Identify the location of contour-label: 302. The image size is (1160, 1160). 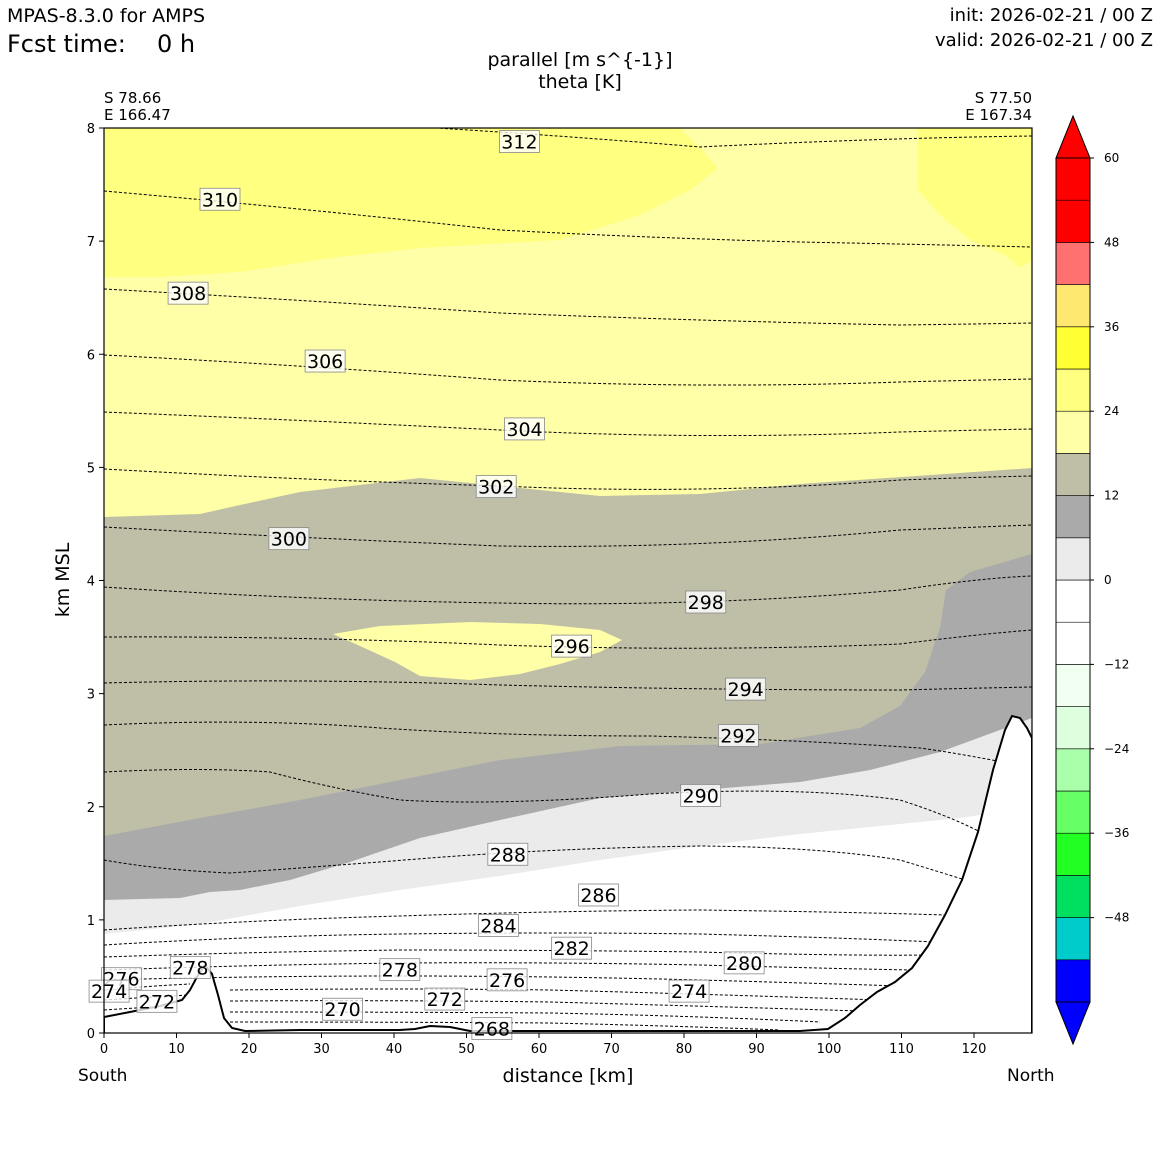
(496, 488).